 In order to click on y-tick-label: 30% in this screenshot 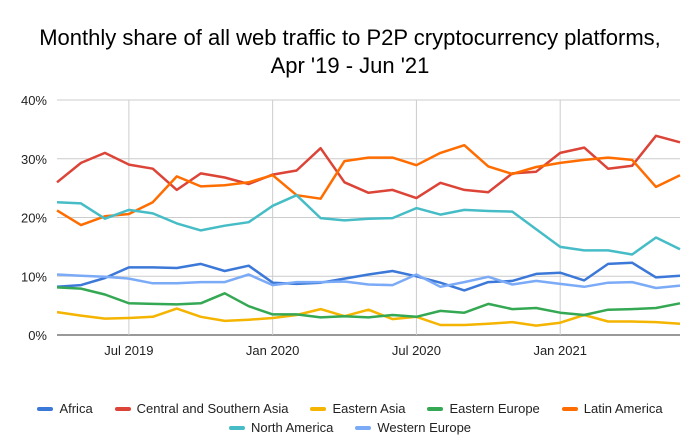, I will do `click(34, 159)`.